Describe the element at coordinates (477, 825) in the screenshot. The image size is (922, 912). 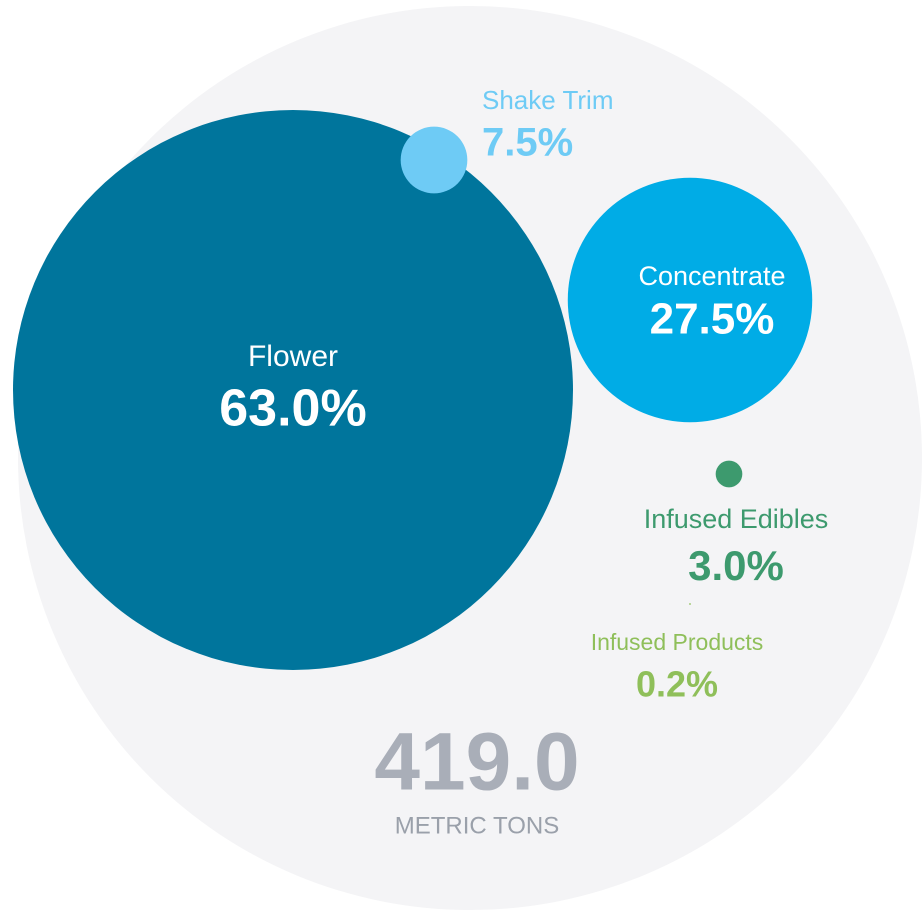
I see `total-unit: METRIC TONS` at that location.